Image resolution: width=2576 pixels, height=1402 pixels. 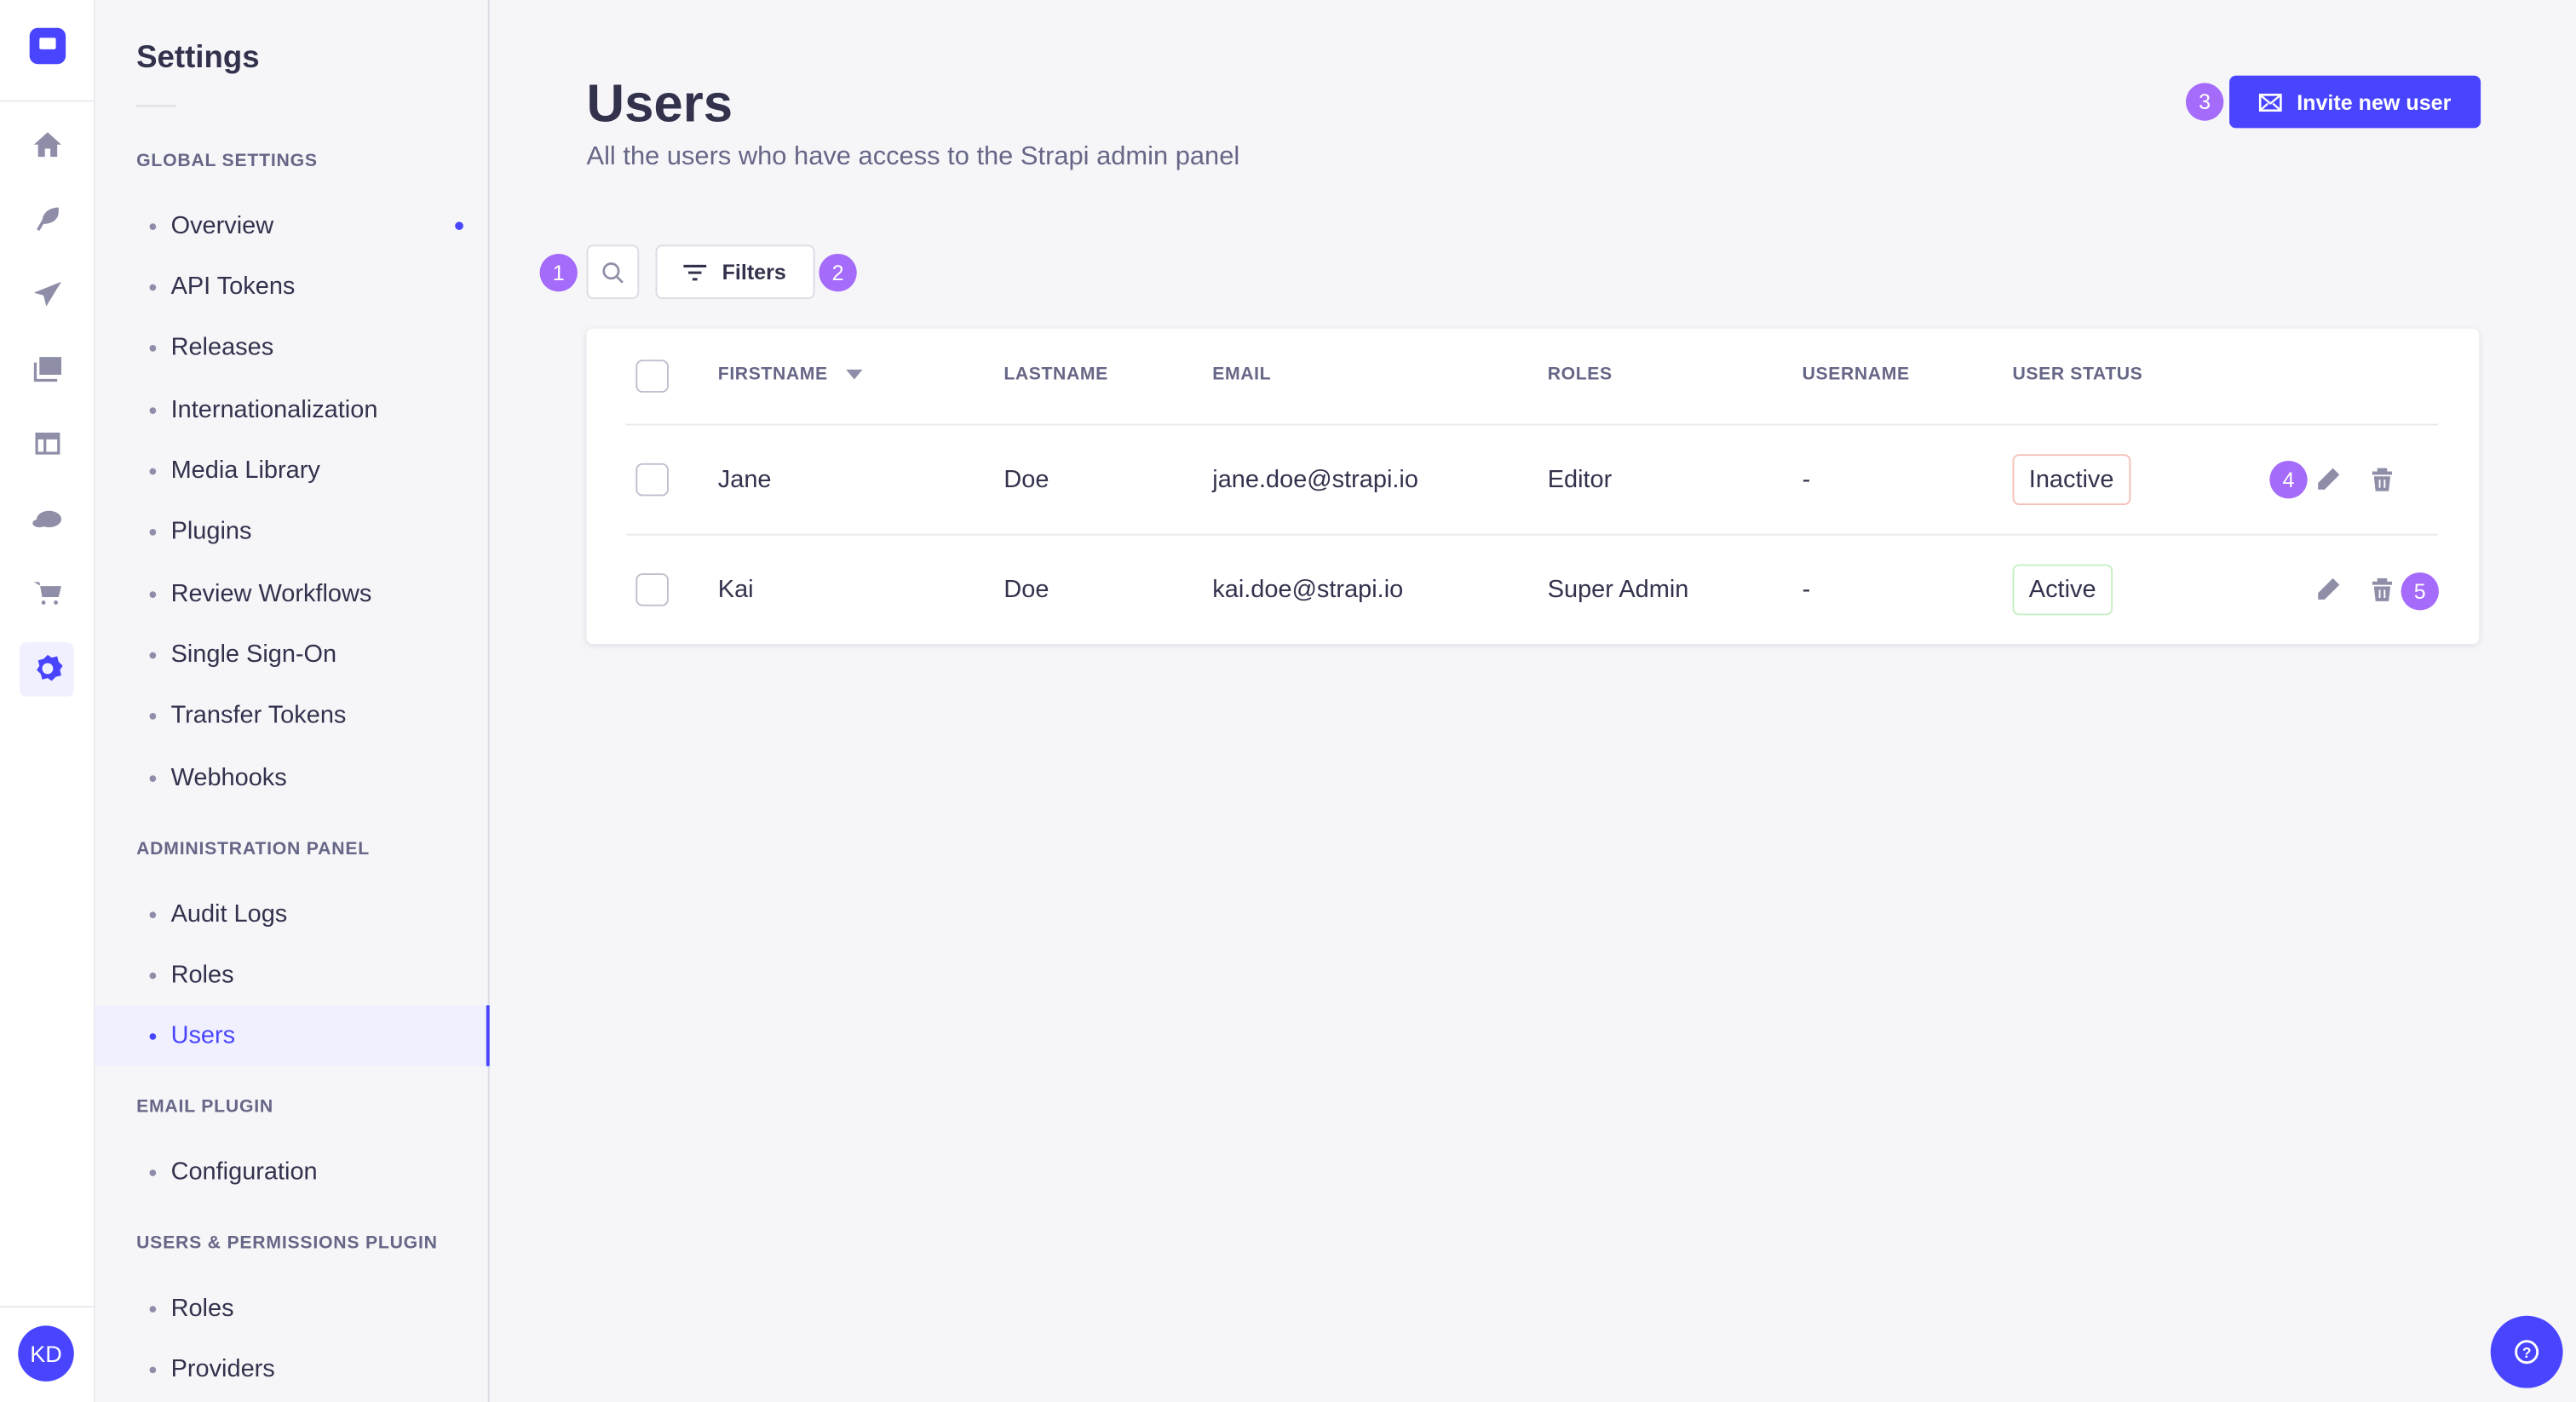 I want to click on marketplace-cart-icon, so click(x=48, y=592).